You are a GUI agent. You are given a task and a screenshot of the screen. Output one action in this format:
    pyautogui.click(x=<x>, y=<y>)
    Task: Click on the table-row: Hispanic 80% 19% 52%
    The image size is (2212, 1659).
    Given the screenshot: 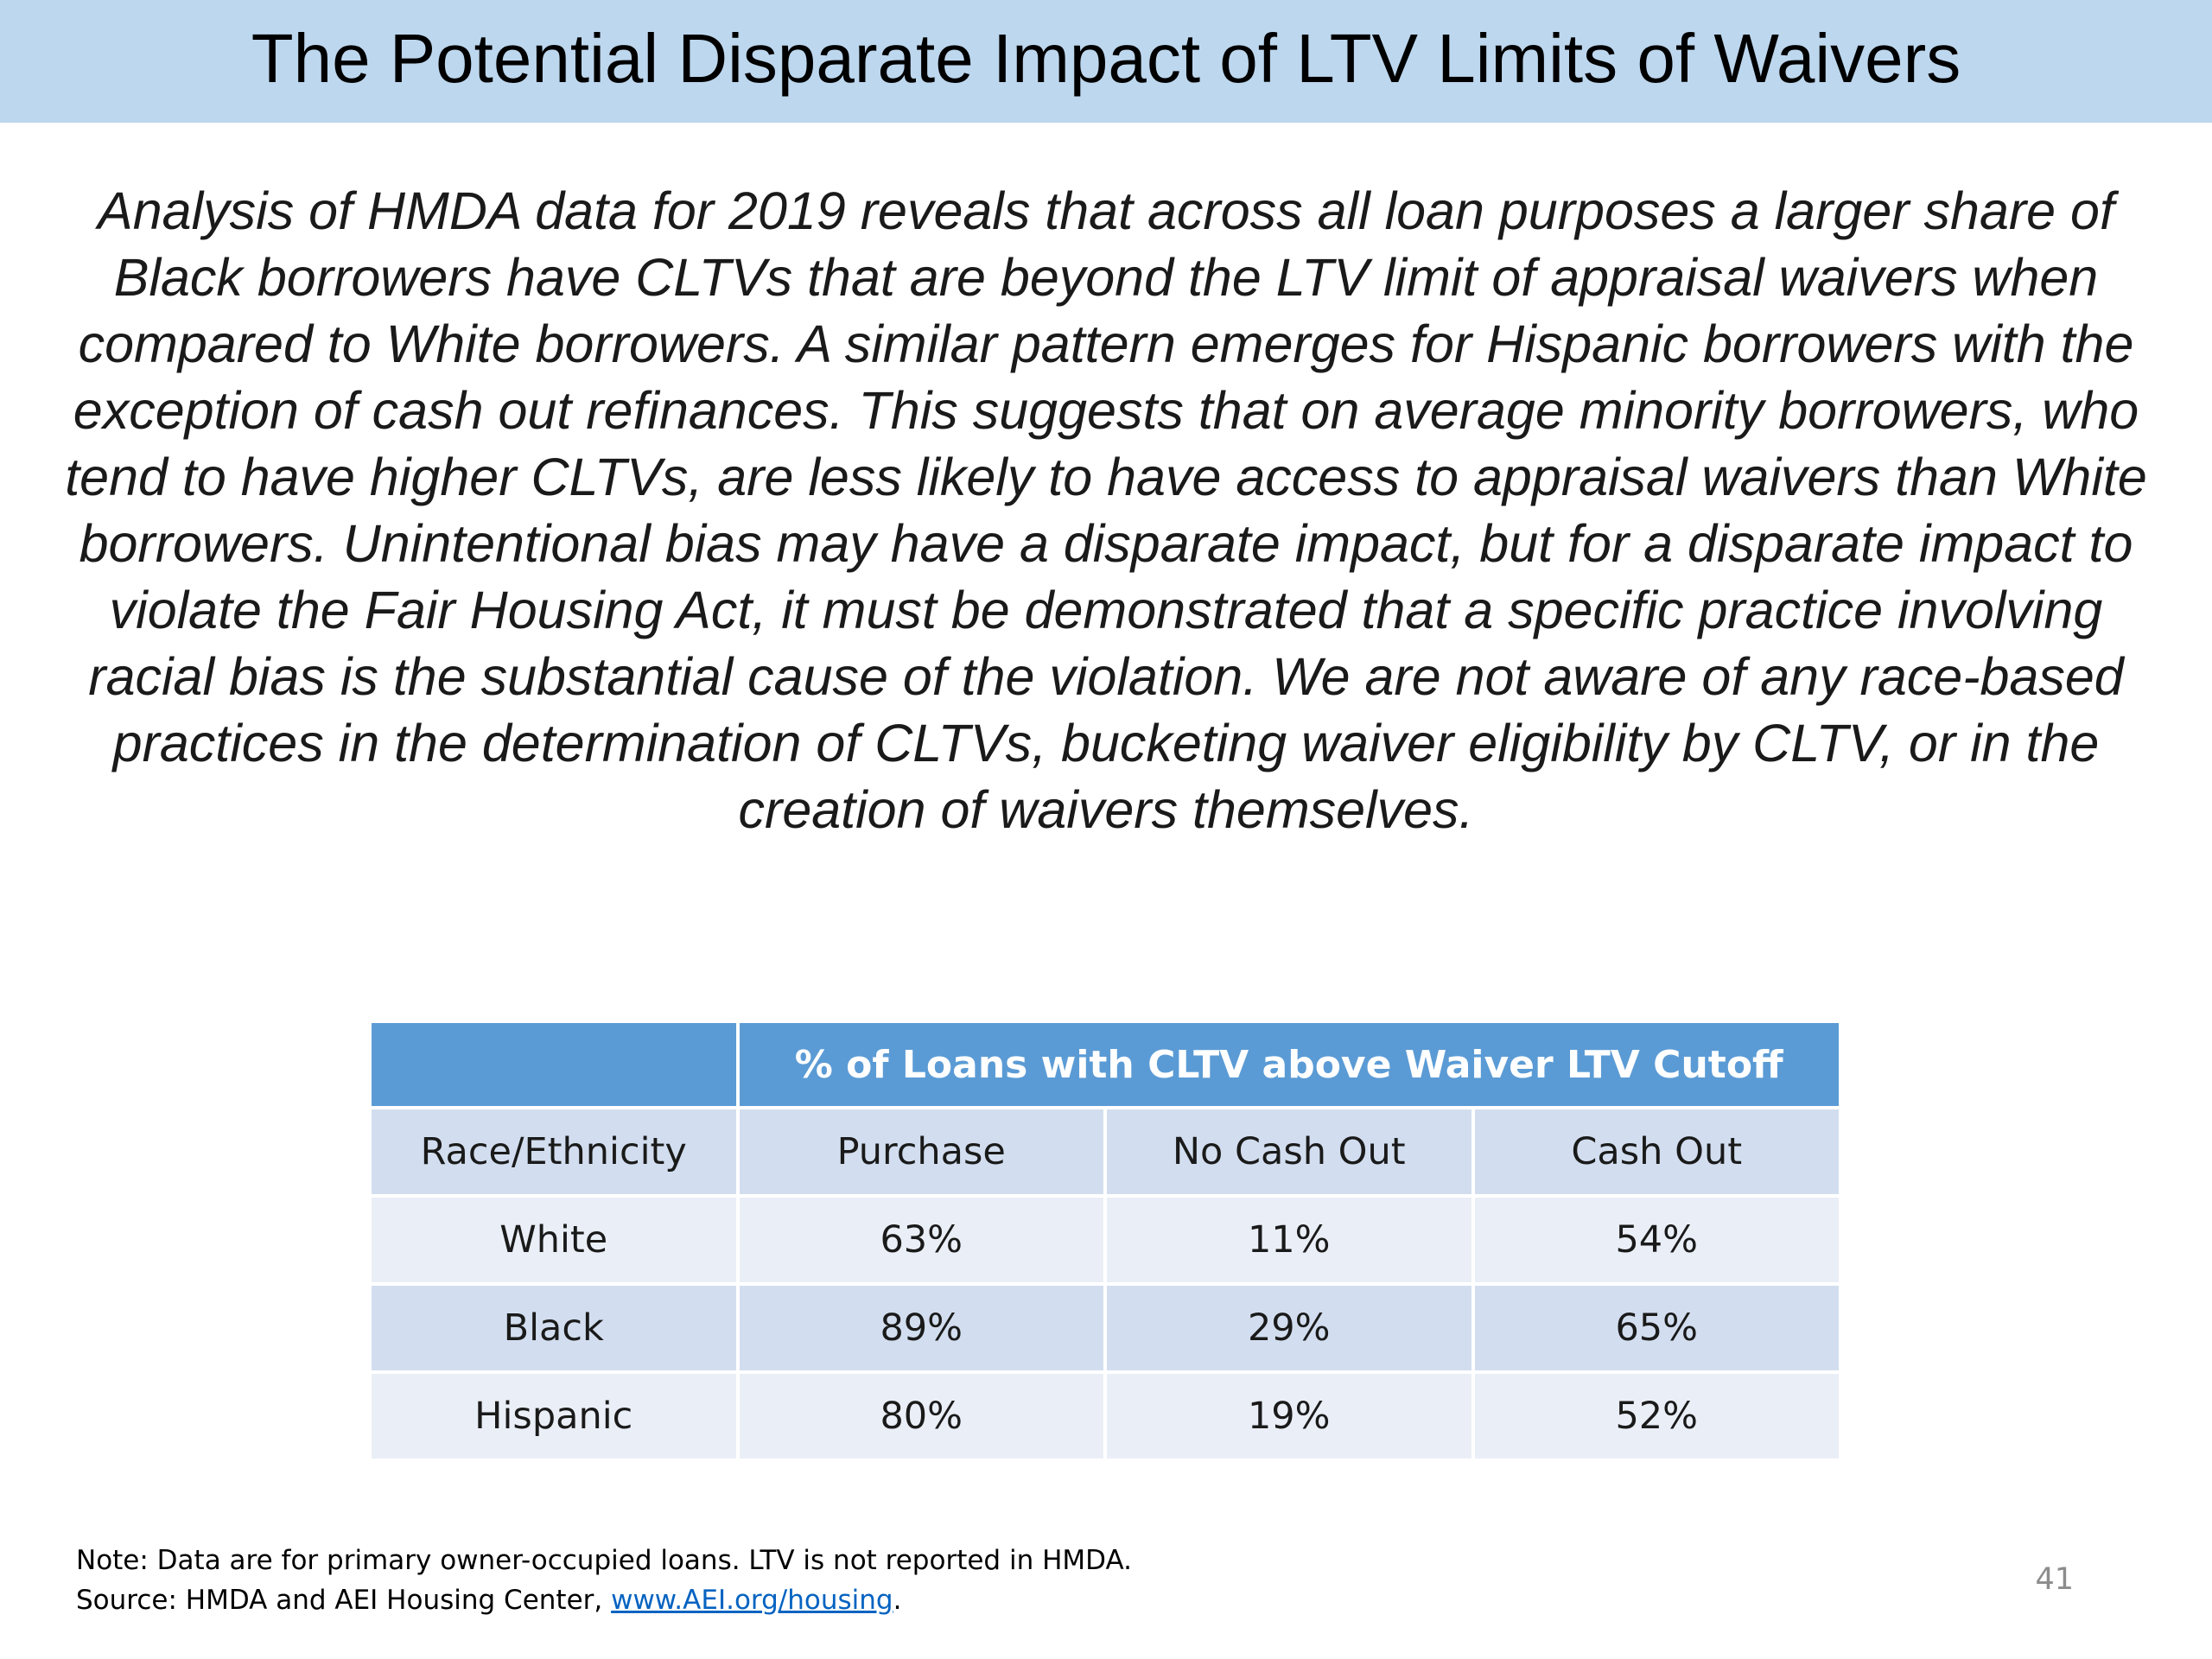 What is the action you would take?
    pyautogui.click(x=1105, y=1416)
    